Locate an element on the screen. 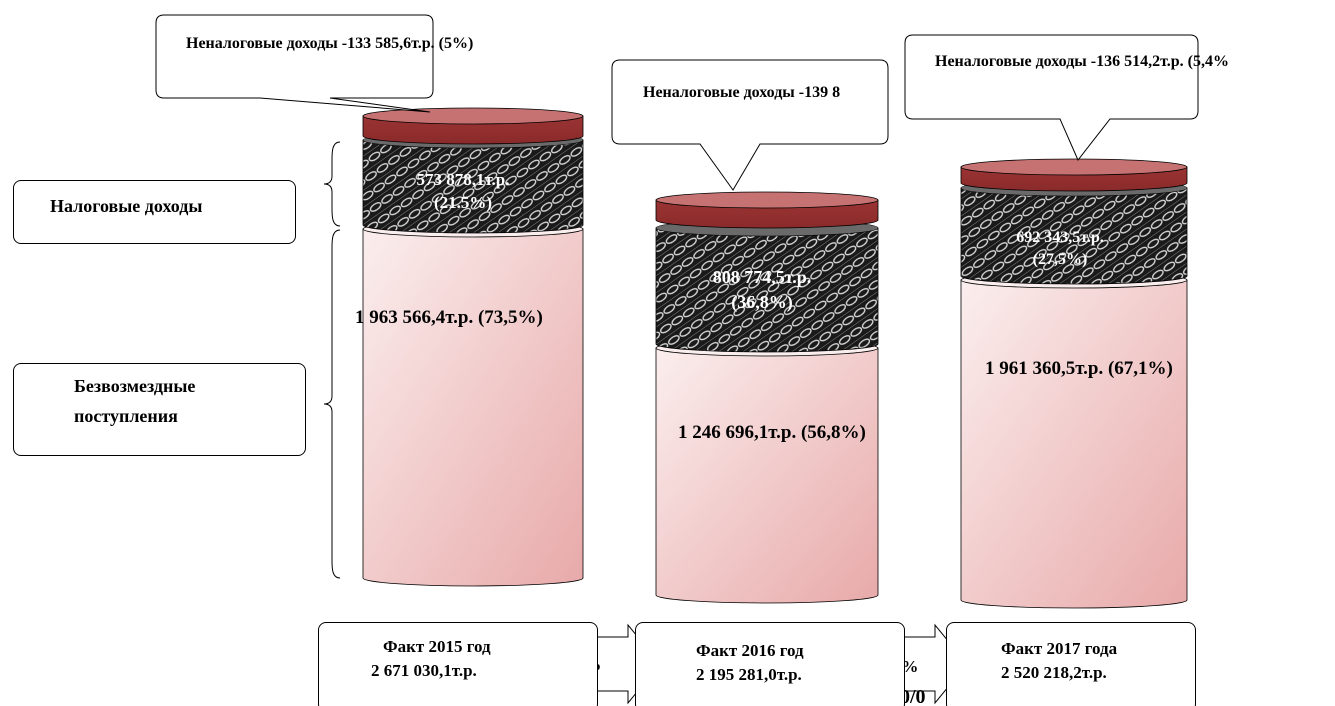  legend-gratuitous-line1: Безвозмездные is located at coordinates (135, 386).